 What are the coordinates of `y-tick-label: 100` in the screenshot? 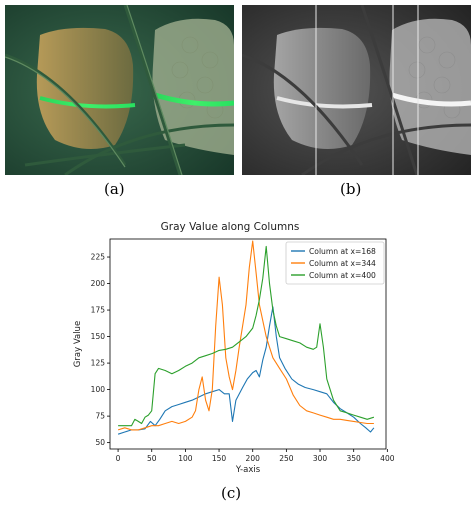 It's located at (98, 389).